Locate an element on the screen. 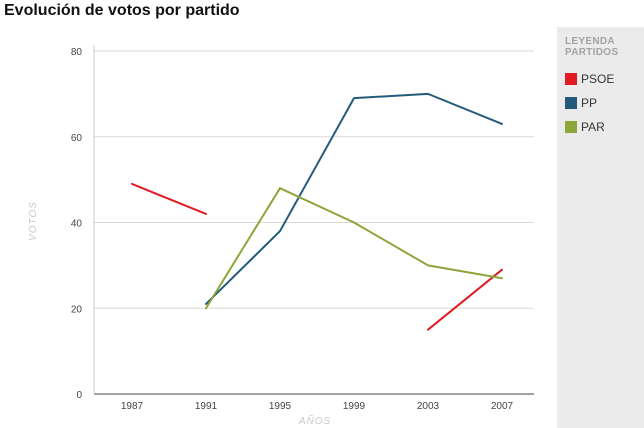 This screenshot has width=644, height=428. x-axis-label: AÑOS is located at coordinates (314, 420).